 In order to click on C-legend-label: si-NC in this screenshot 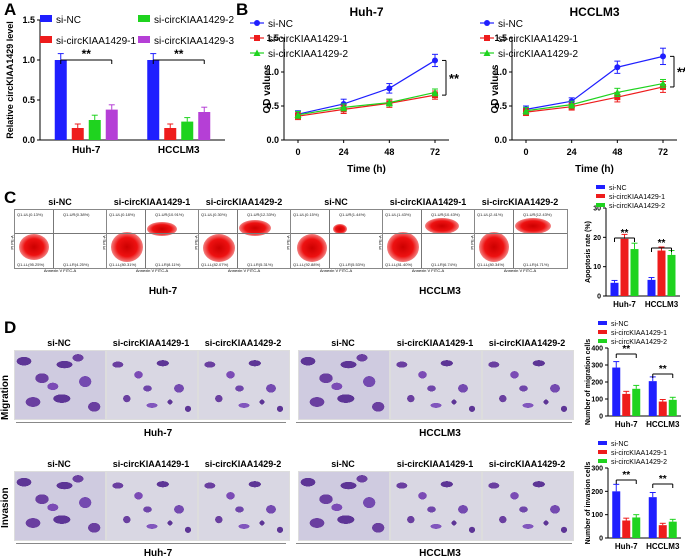, I will do `click(618, 188)`.